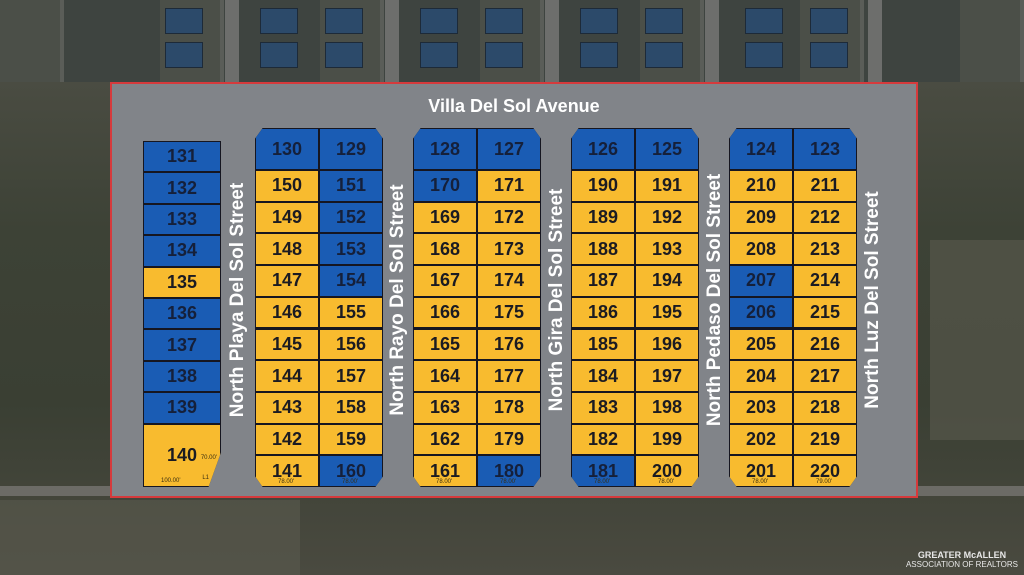 Image resolution: width=1024 pixels, height=575 pixels. I want to click on lot-201: 201 78.00', so click(761, 471).